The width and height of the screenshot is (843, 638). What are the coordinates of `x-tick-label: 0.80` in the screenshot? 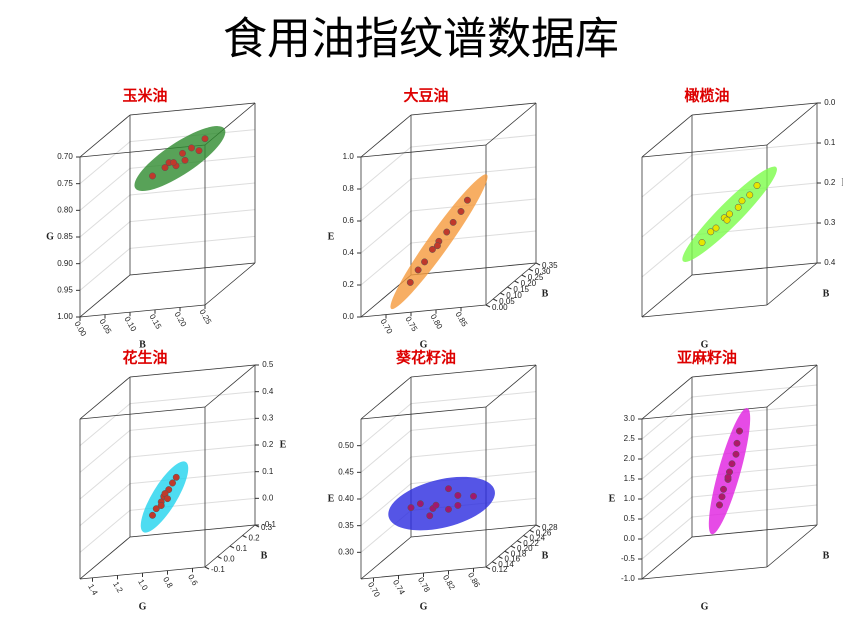 It's located at (437, 322).